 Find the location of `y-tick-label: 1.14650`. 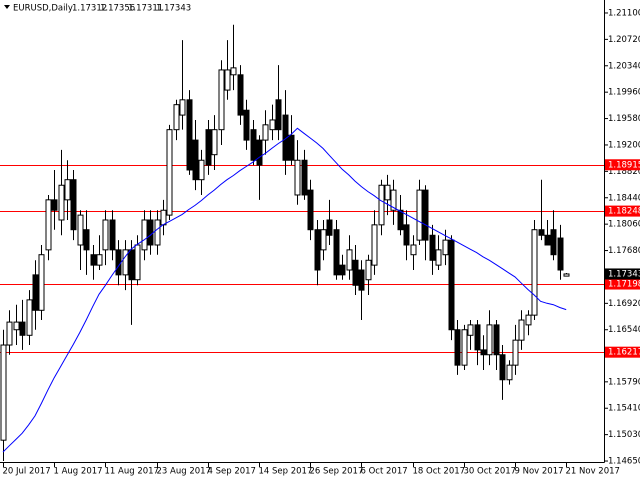

y-tick-label: 1.14650 is located at coordinates (624, 462).